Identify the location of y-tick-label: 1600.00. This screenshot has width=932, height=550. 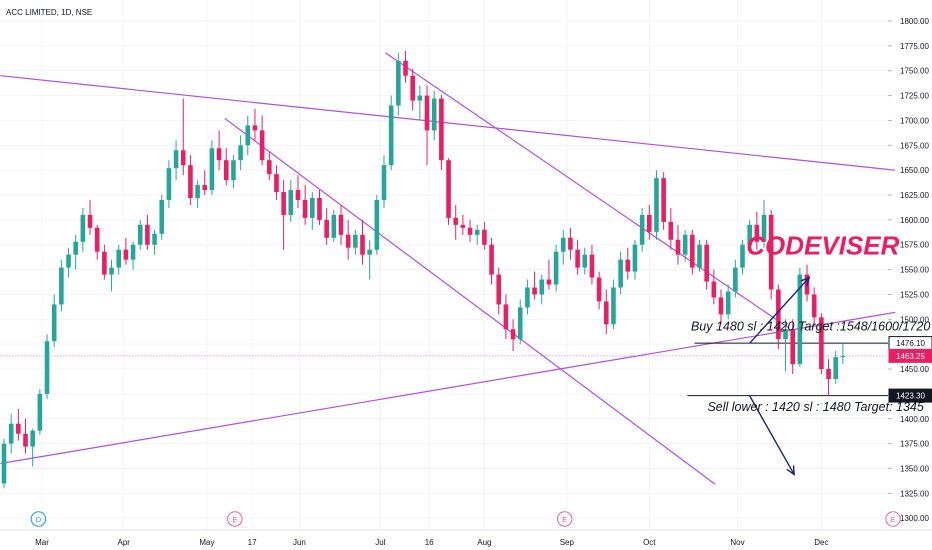
(914, 220).